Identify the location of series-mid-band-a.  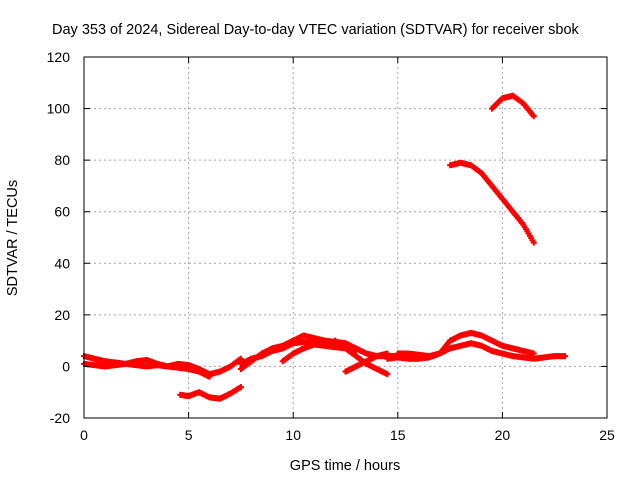
(319, 352).